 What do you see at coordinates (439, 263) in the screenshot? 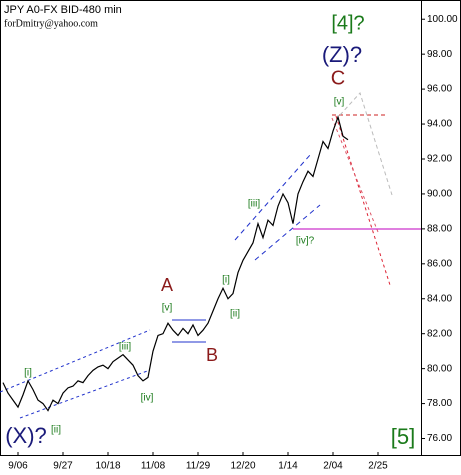
I see `y-tick-label: 86.00` at bounding box center [439, 263].